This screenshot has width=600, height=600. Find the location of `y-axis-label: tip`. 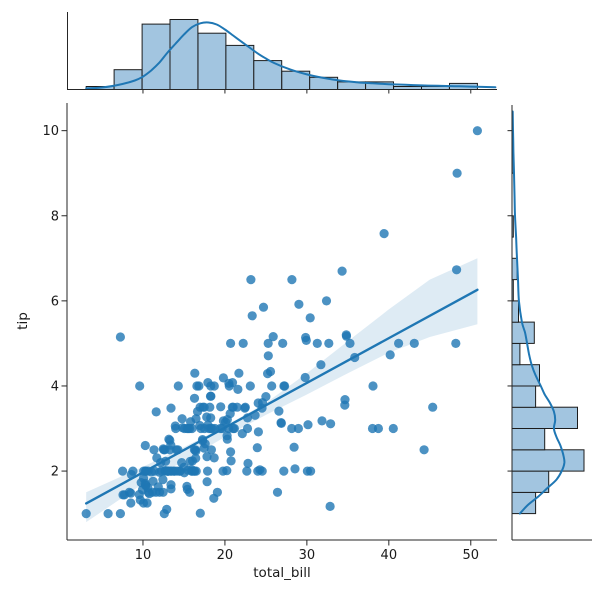

y-axis-label: tip is located at coordinates (23, 321).